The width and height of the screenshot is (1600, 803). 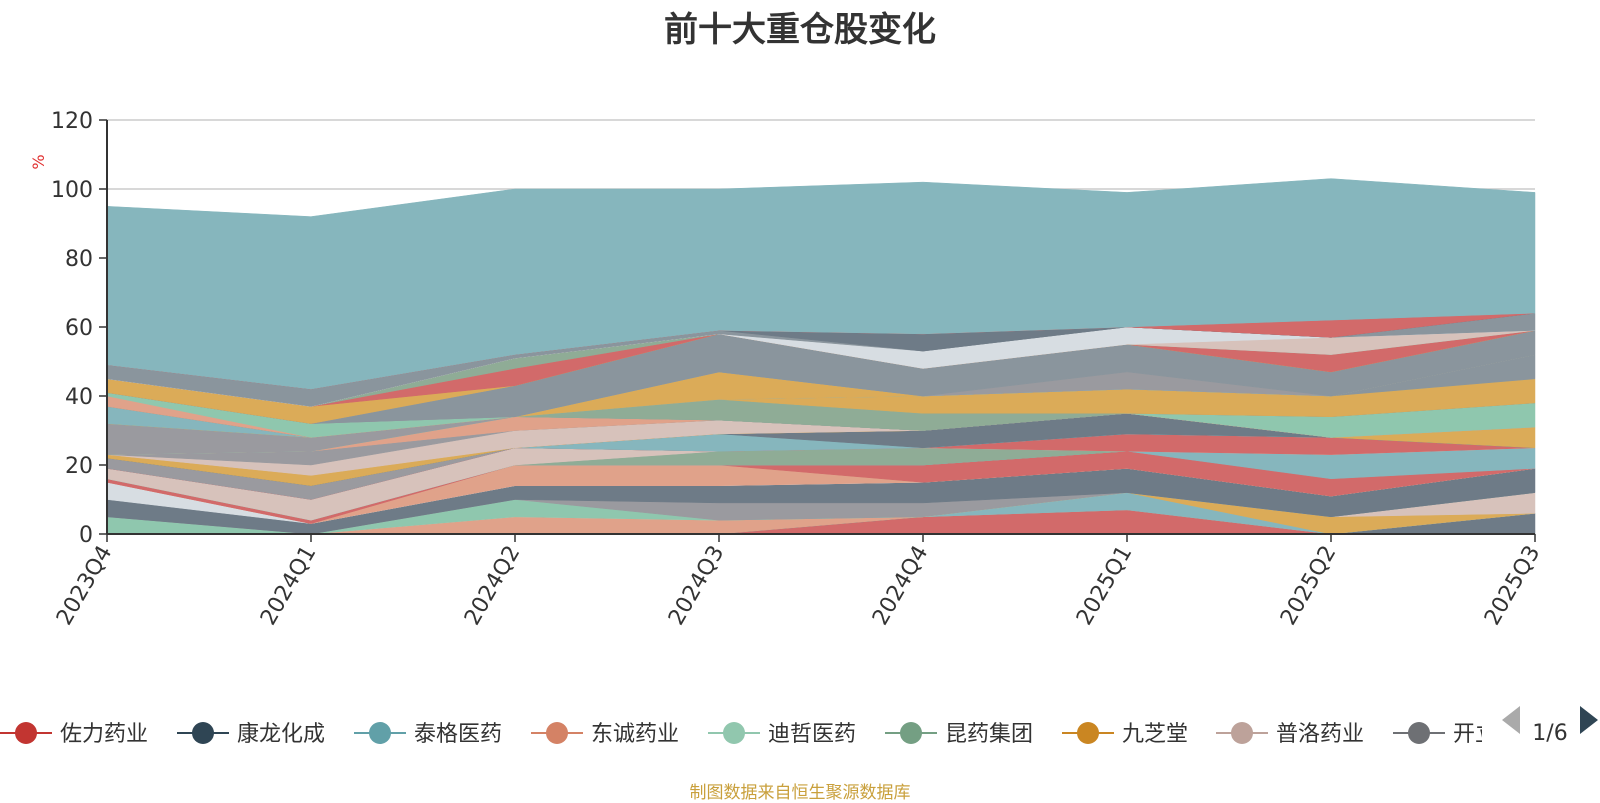 I want to click on y-tick-label: 20, so click(x=79, y=466).